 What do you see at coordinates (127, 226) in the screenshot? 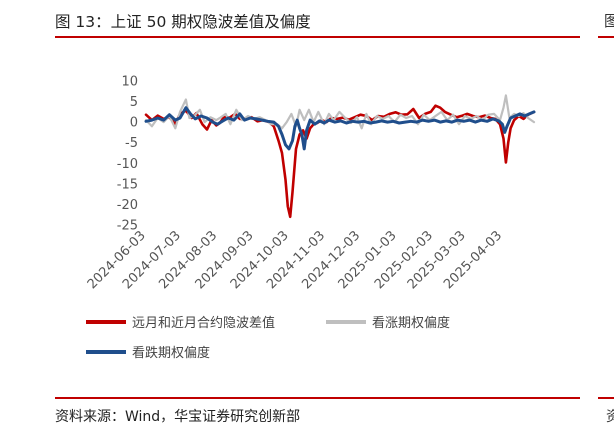
I see `y-tick-label: -25` at bounding box center [127, 226].